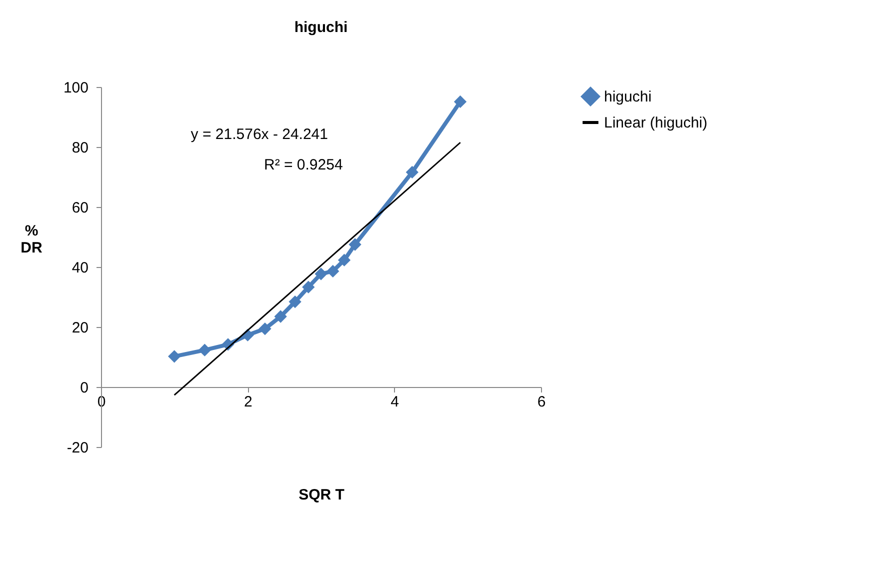 This screenshot has width=880, height=577. I want to click on y-tick-label: 100, so click(75, 88).